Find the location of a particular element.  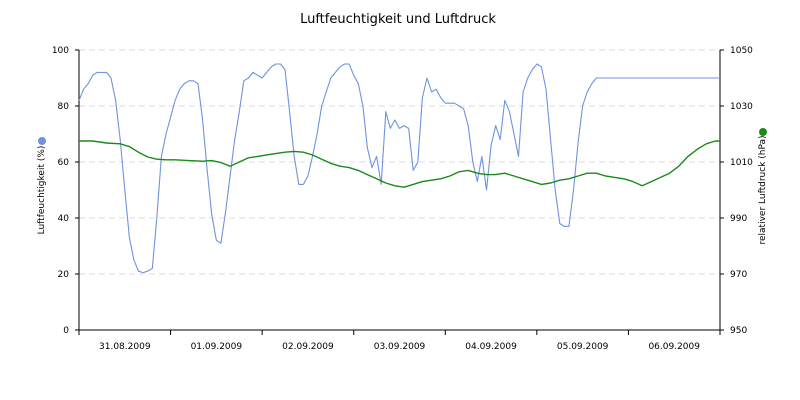

x-tick-label: 06.09.2009 is located at coordinates (674, 347).